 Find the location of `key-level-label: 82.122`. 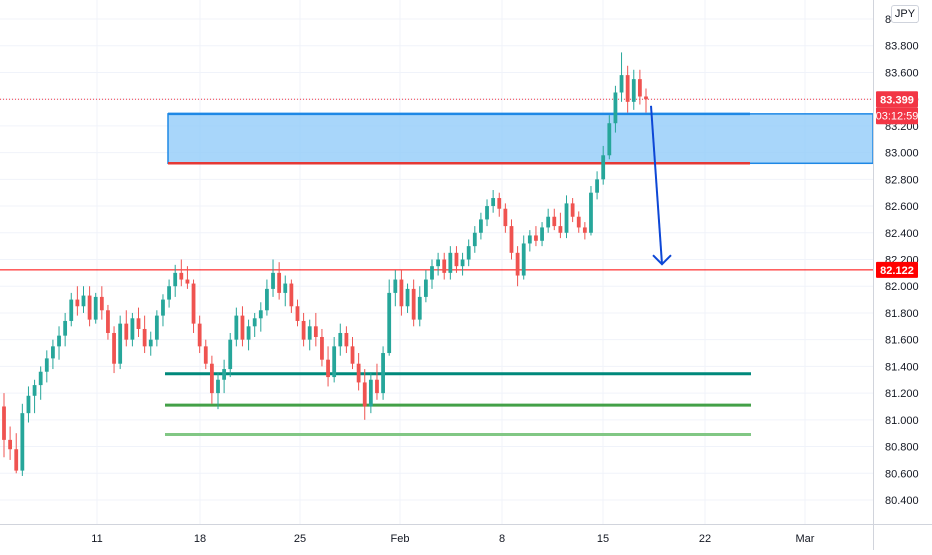

key-level-label: 82.122 is located at coordinates (897, 271).